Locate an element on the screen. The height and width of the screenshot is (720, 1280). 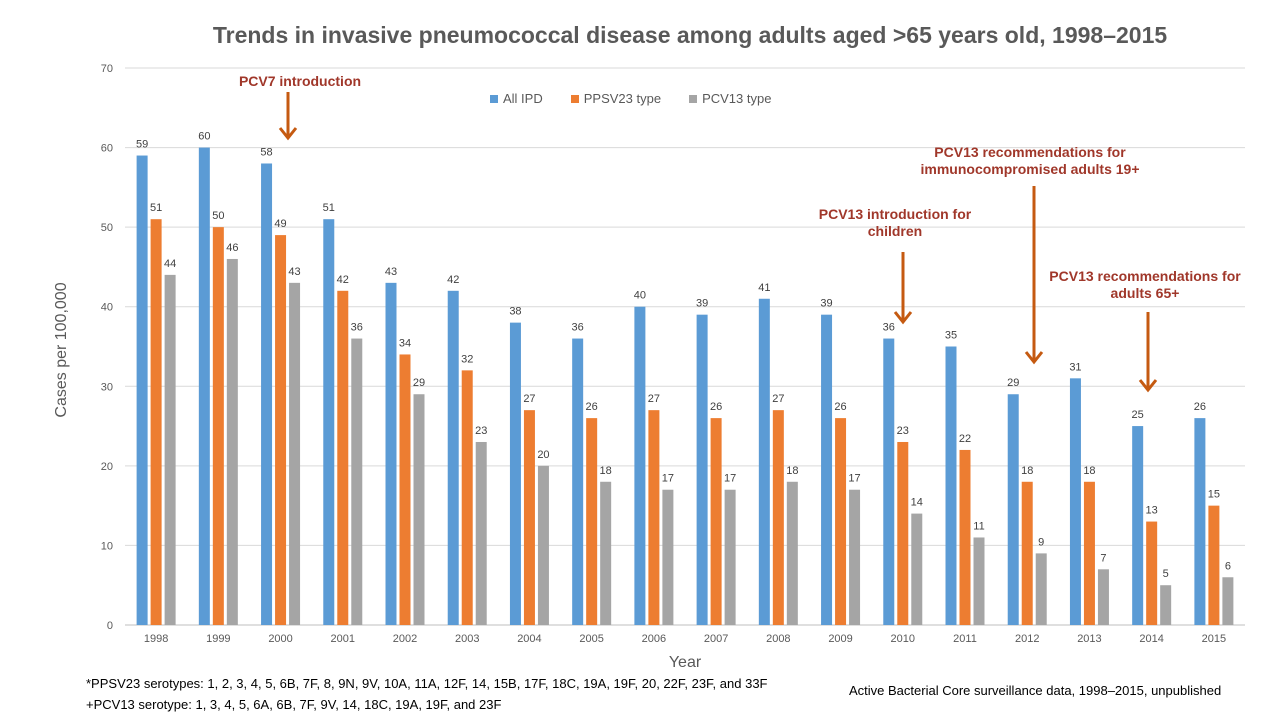
x-tick-label: 2010 is located at coordinates (903, 639).